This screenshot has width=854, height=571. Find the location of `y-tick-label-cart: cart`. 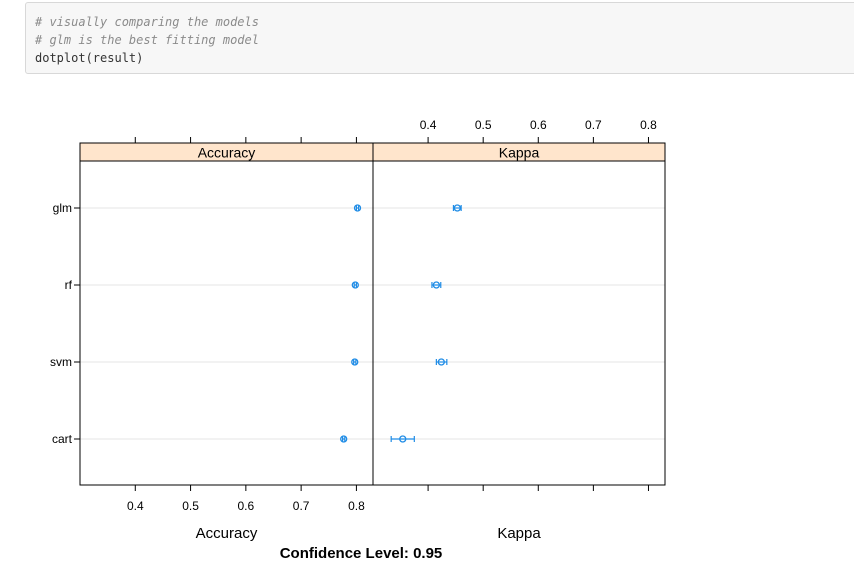

y-tick-label-cart: cart is located at coordinates (62, 439).